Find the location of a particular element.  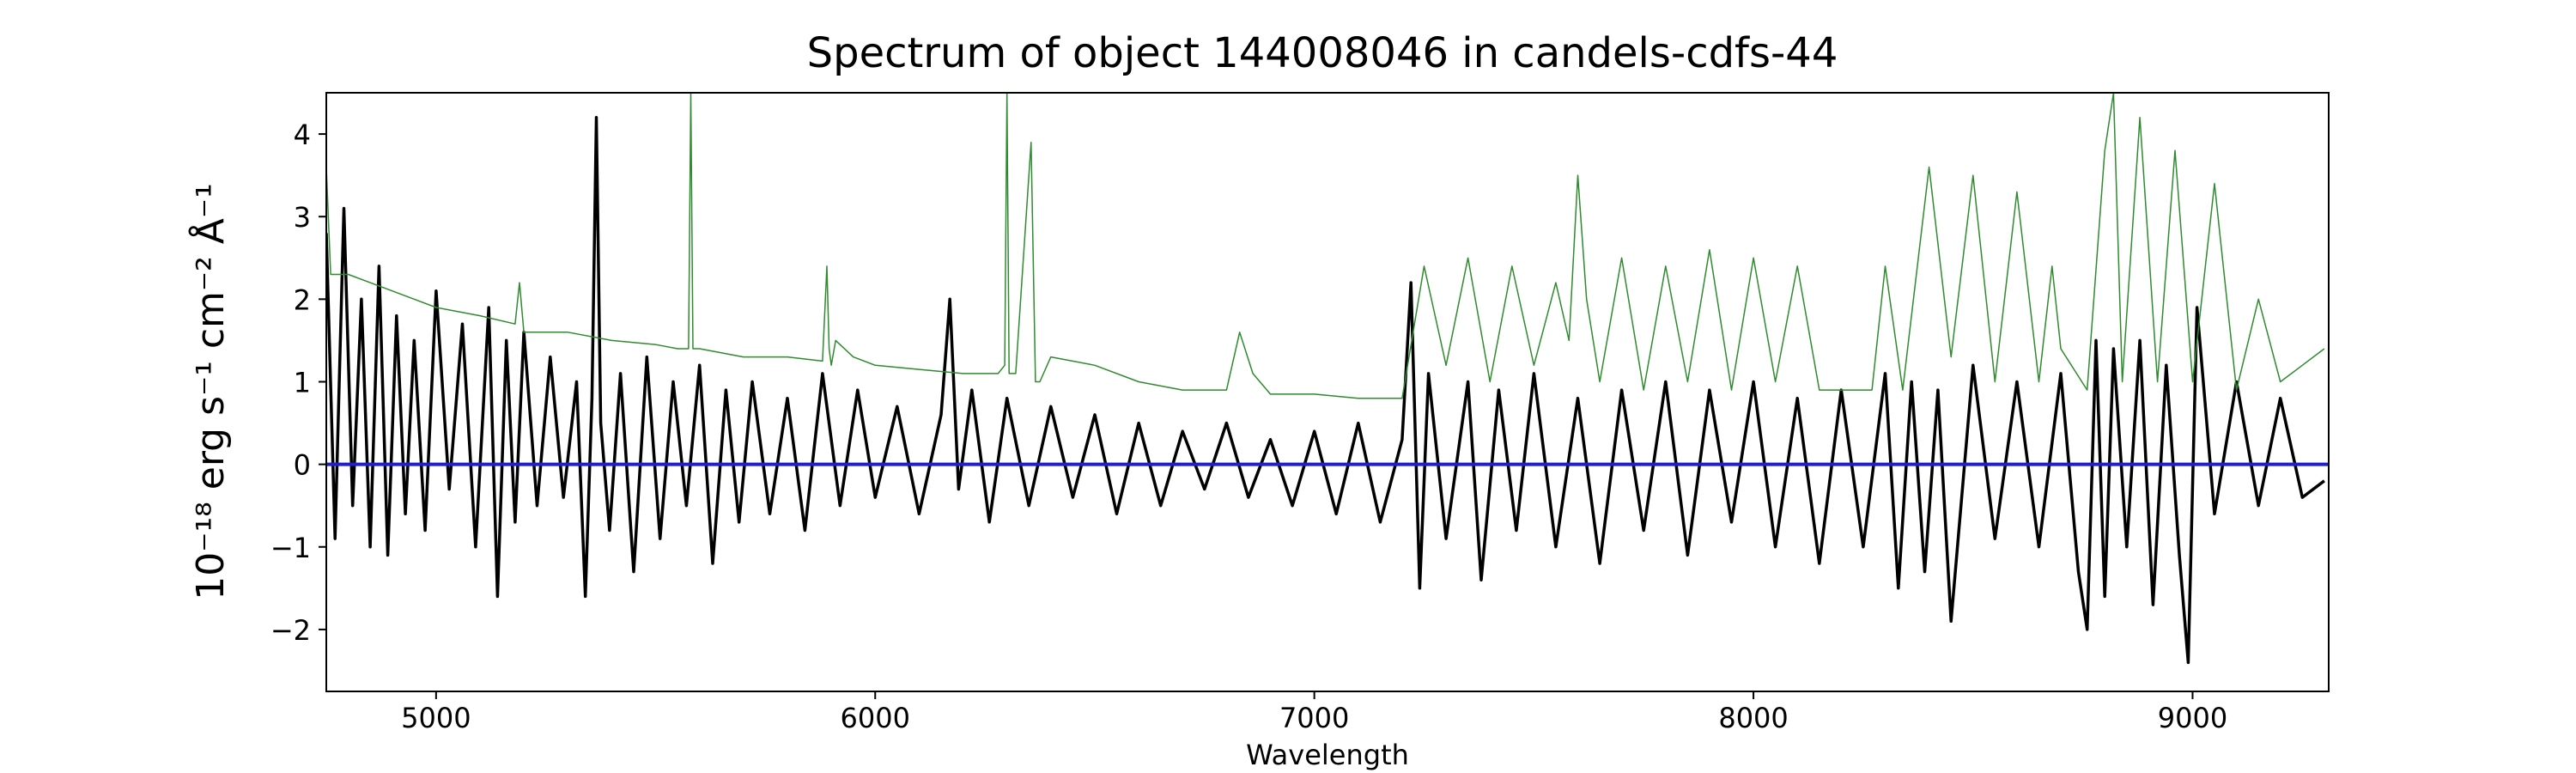

y-tick-label: 0 is located at coordinates (302, 465).